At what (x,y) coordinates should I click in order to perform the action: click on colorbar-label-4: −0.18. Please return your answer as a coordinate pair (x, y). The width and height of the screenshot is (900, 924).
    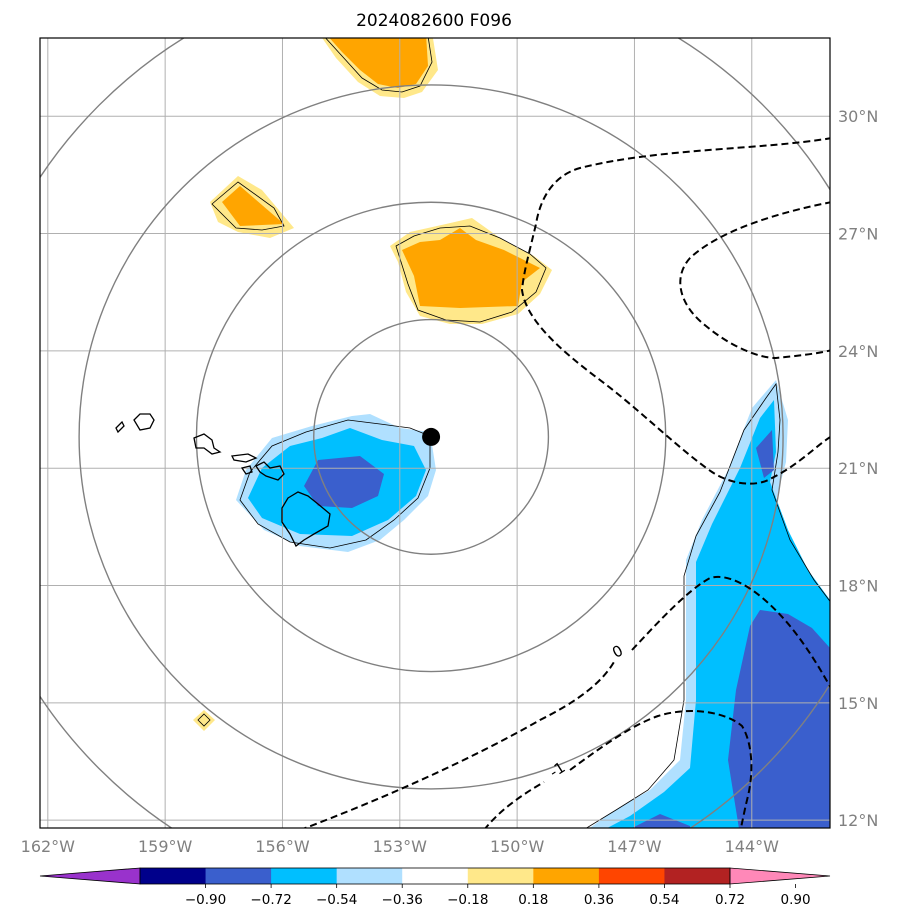
    Looking at the image, I should click on (467, 900).